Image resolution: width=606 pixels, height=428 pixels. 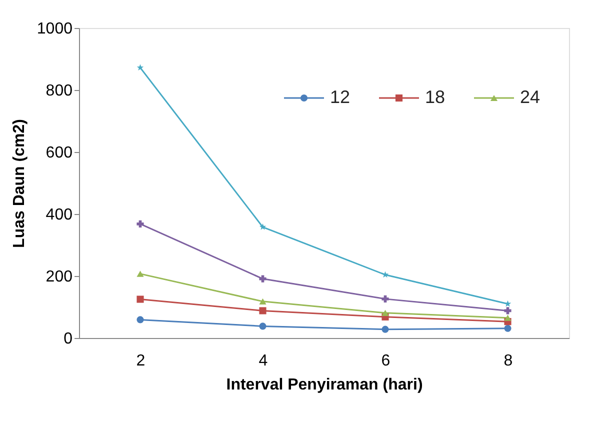 I want to click on x-axis-title: Interval Penyiraman (hari), so click(x=324, y=385).